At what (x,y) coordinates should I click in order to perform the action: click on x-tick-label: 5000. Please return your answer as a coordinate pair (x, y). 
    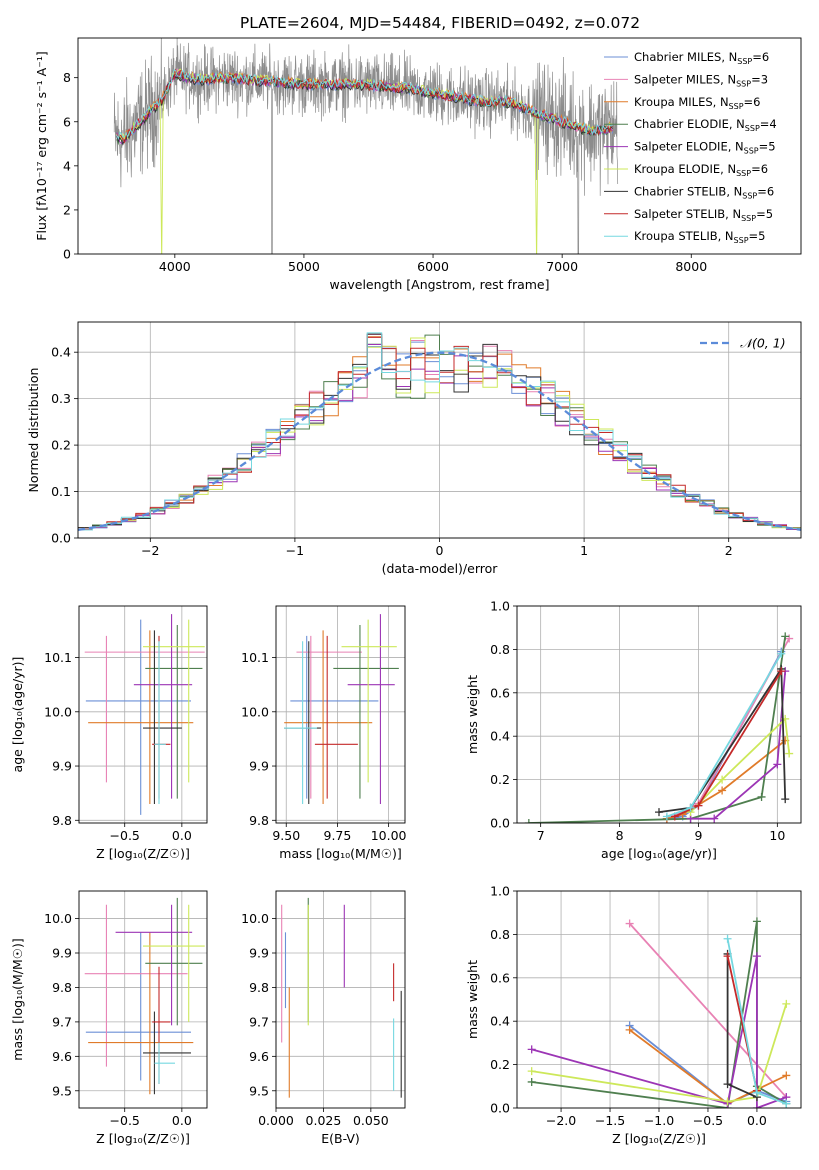
    Looking at the image, I should click on (304, 266).